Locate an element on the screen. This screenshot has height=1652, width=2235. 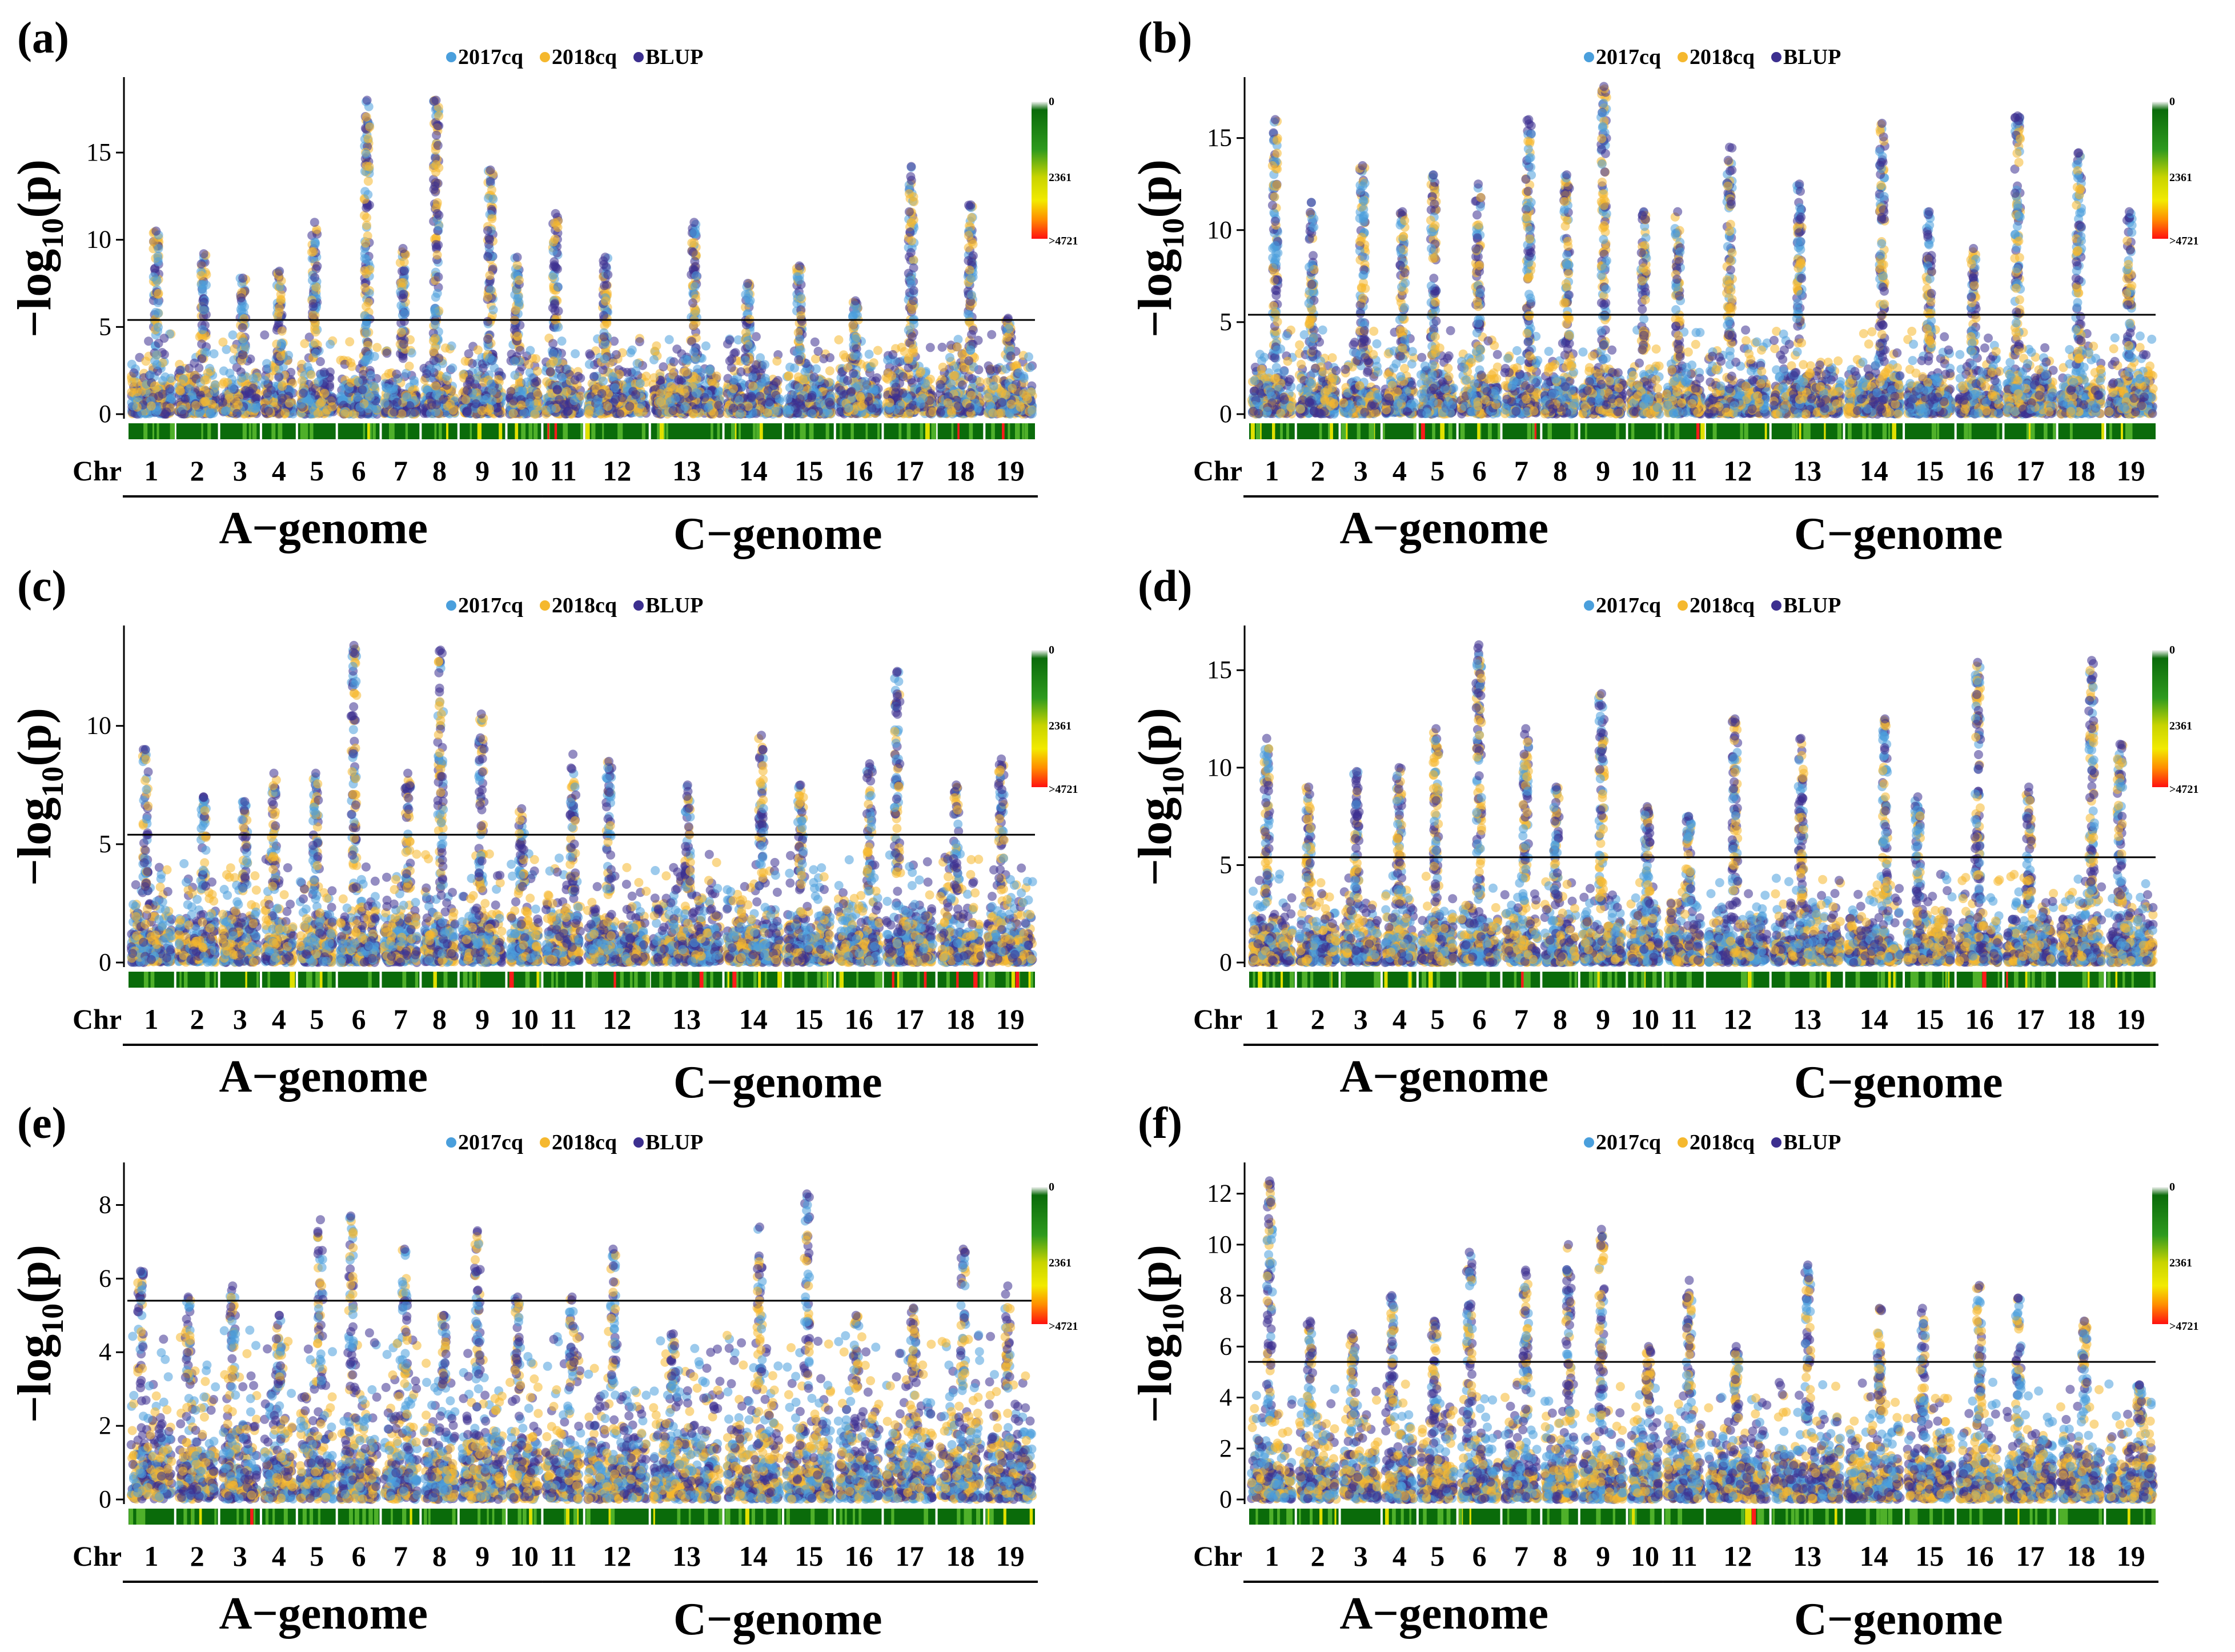
legend-marker is located at coordinates (451, 57).